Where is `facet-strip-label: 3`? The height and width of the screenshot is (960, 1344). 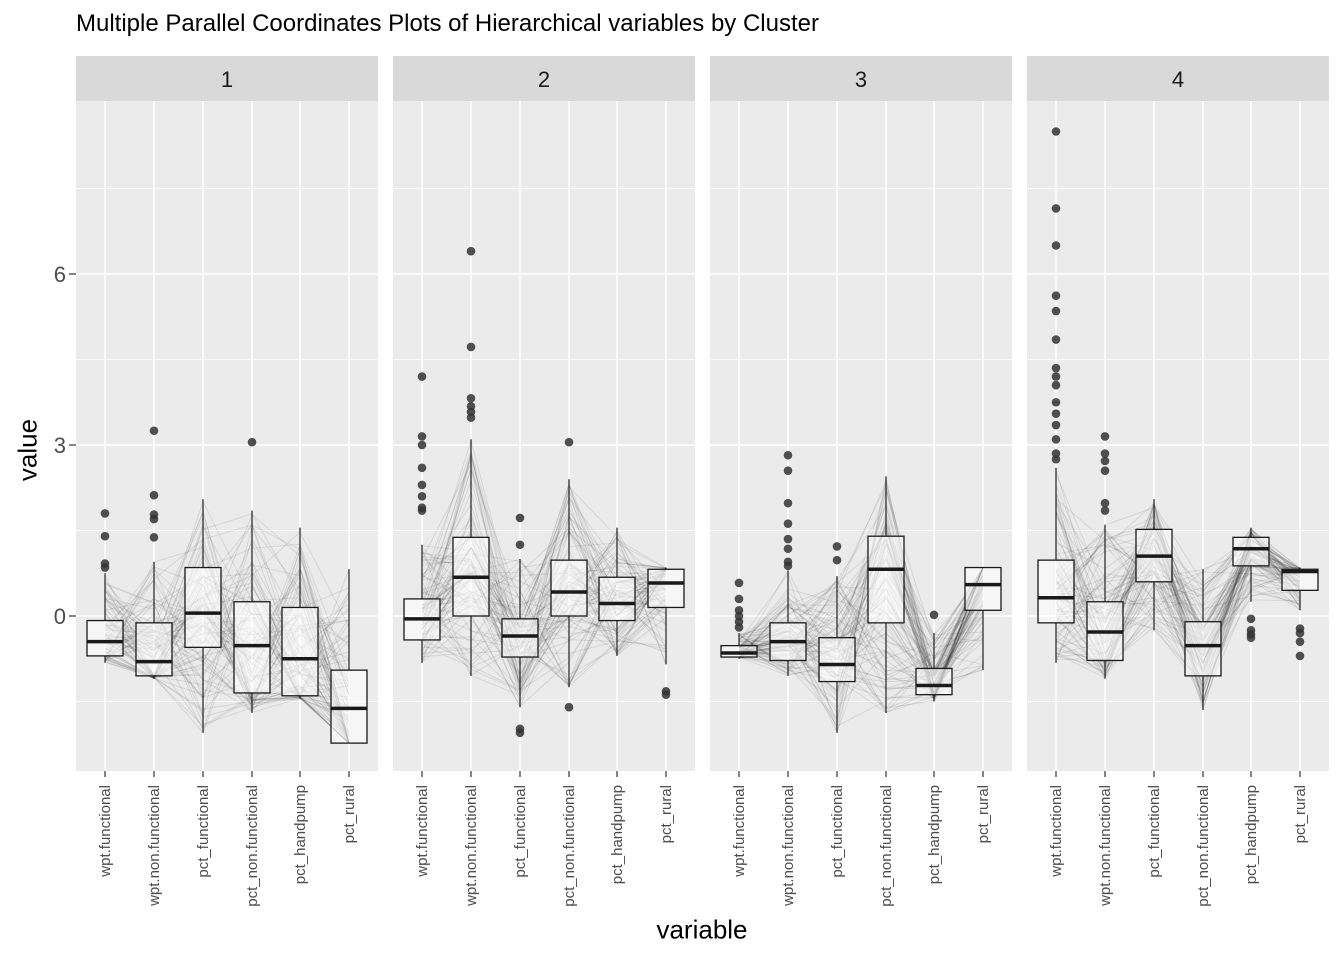
facet-strip-label: 3 is located at coordinates (861, 79).